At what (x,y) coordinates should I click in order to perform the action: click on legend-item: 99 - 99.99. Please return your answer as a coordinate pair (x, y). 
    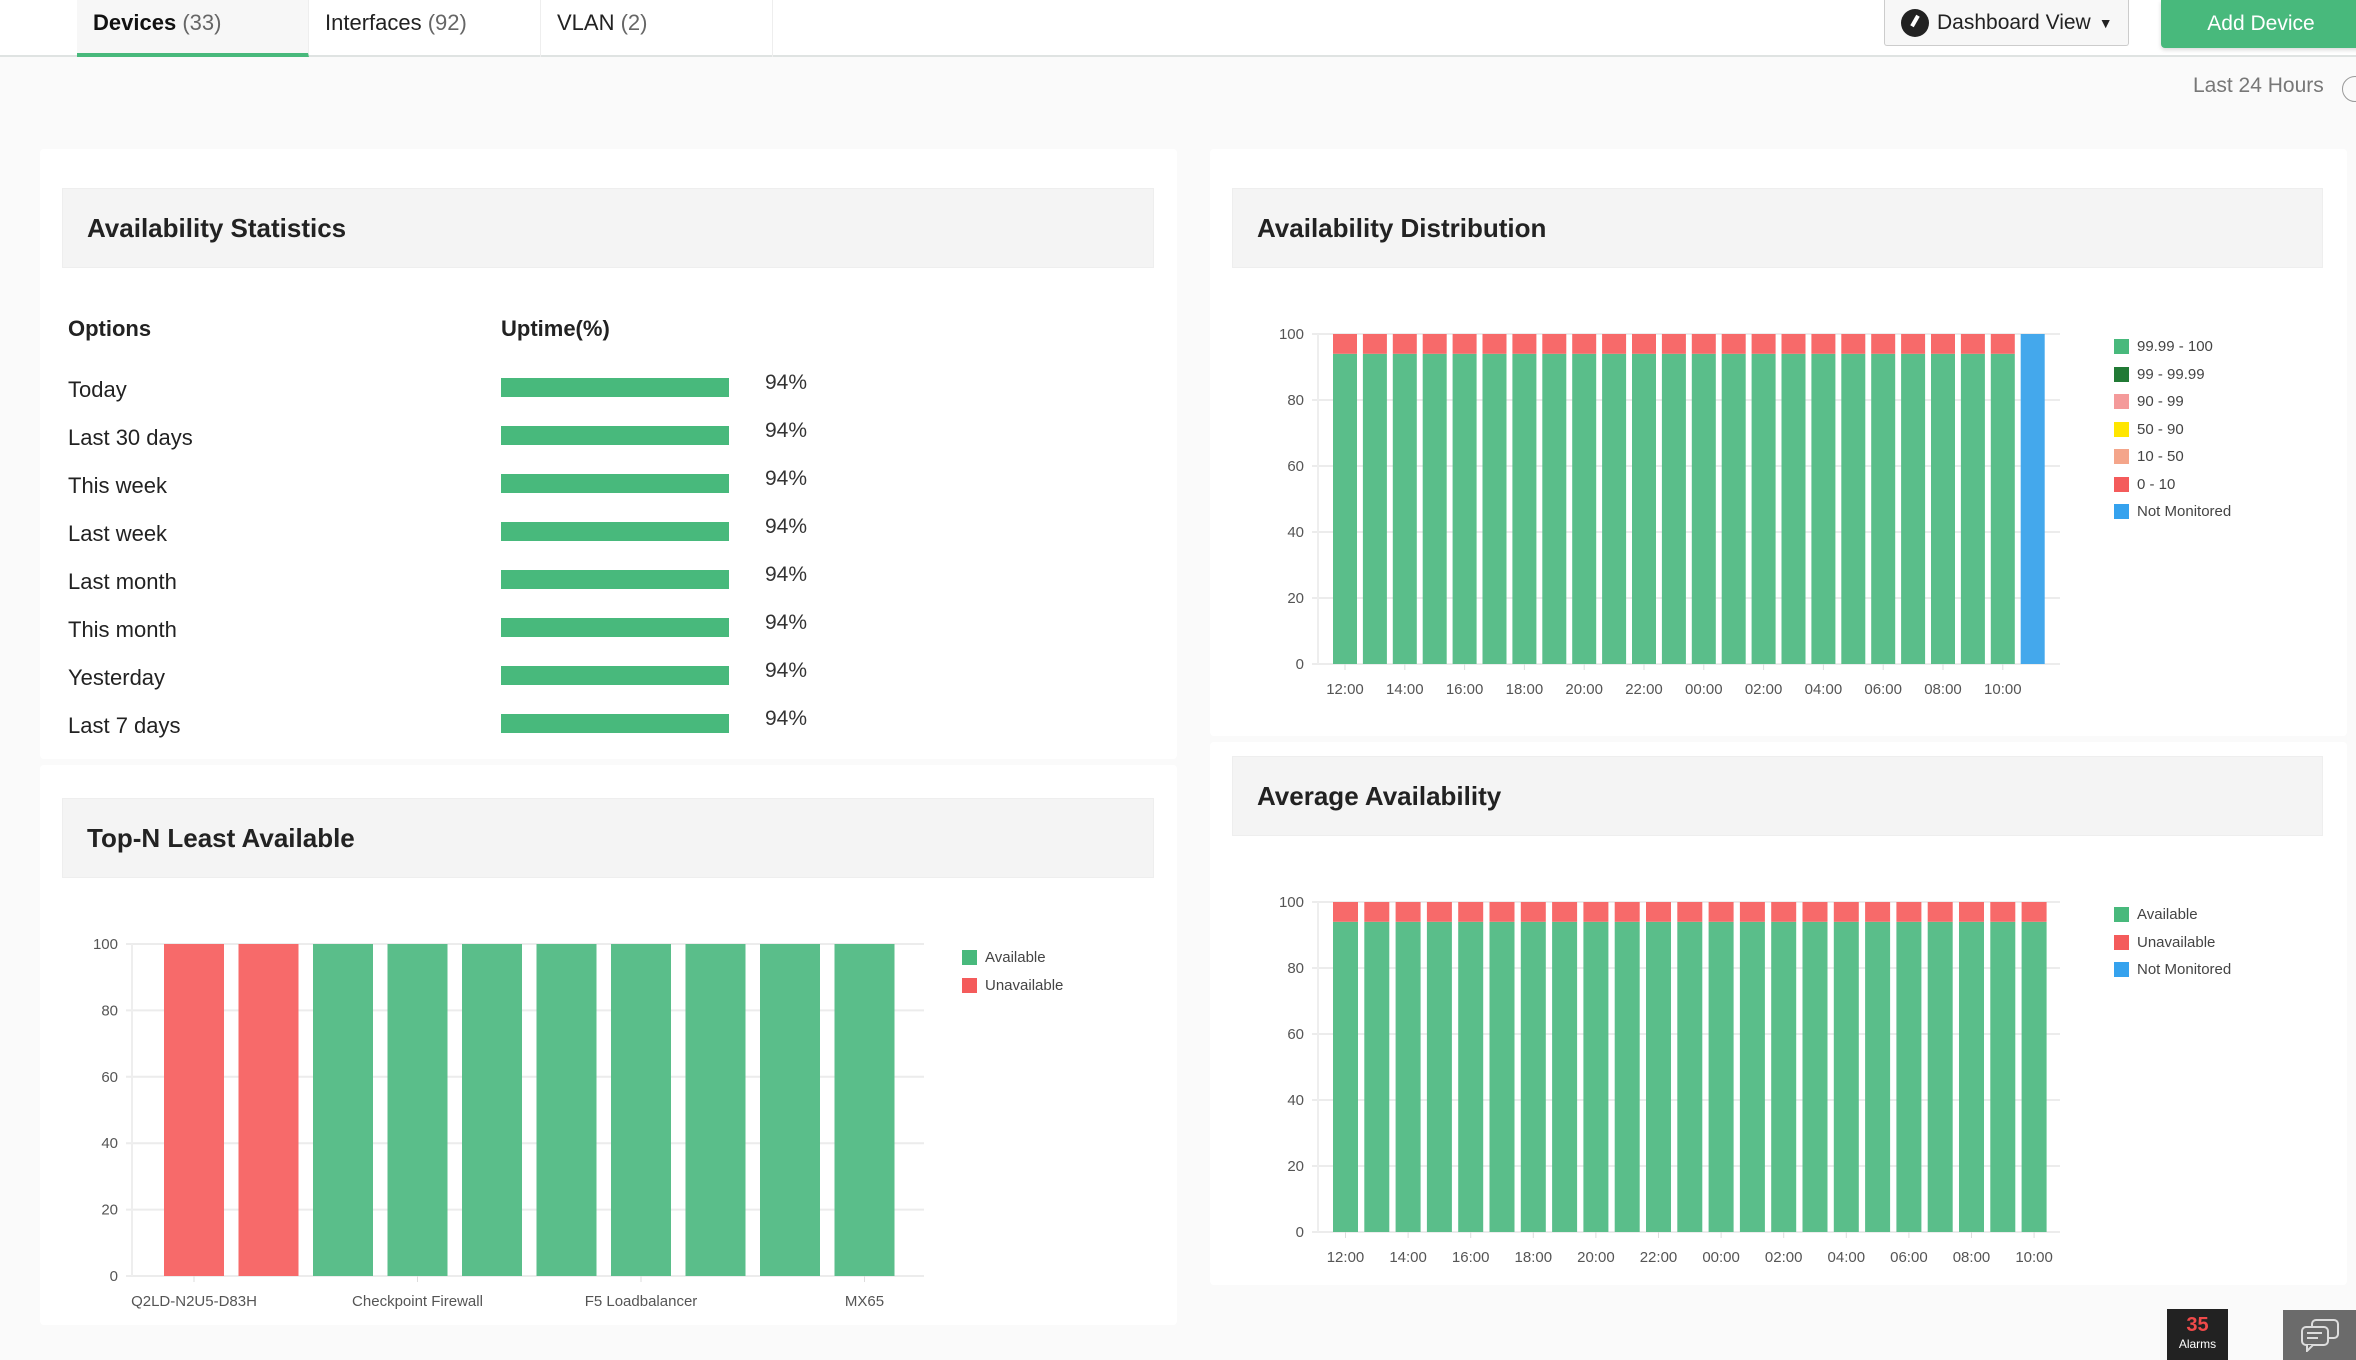
    Looking at the image, I should click on (2172, 375).